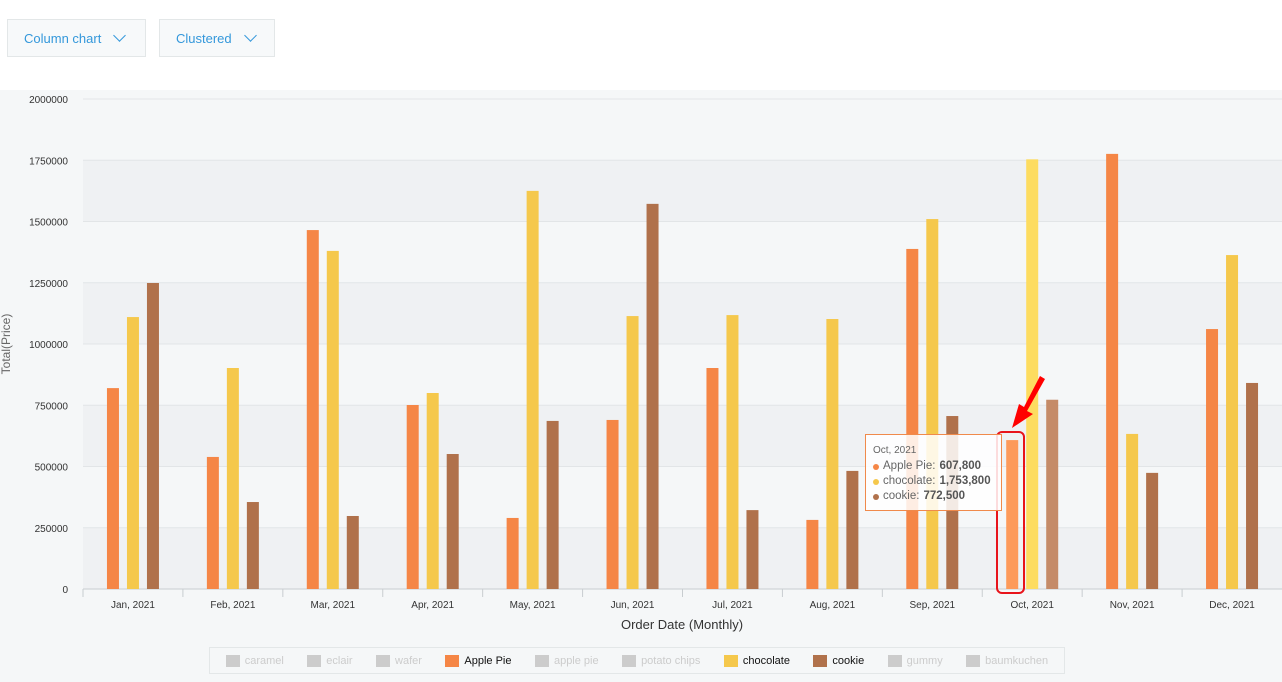 The image size is (1282, 682). I want to click on legend-item: eclair, so click(330, 660).